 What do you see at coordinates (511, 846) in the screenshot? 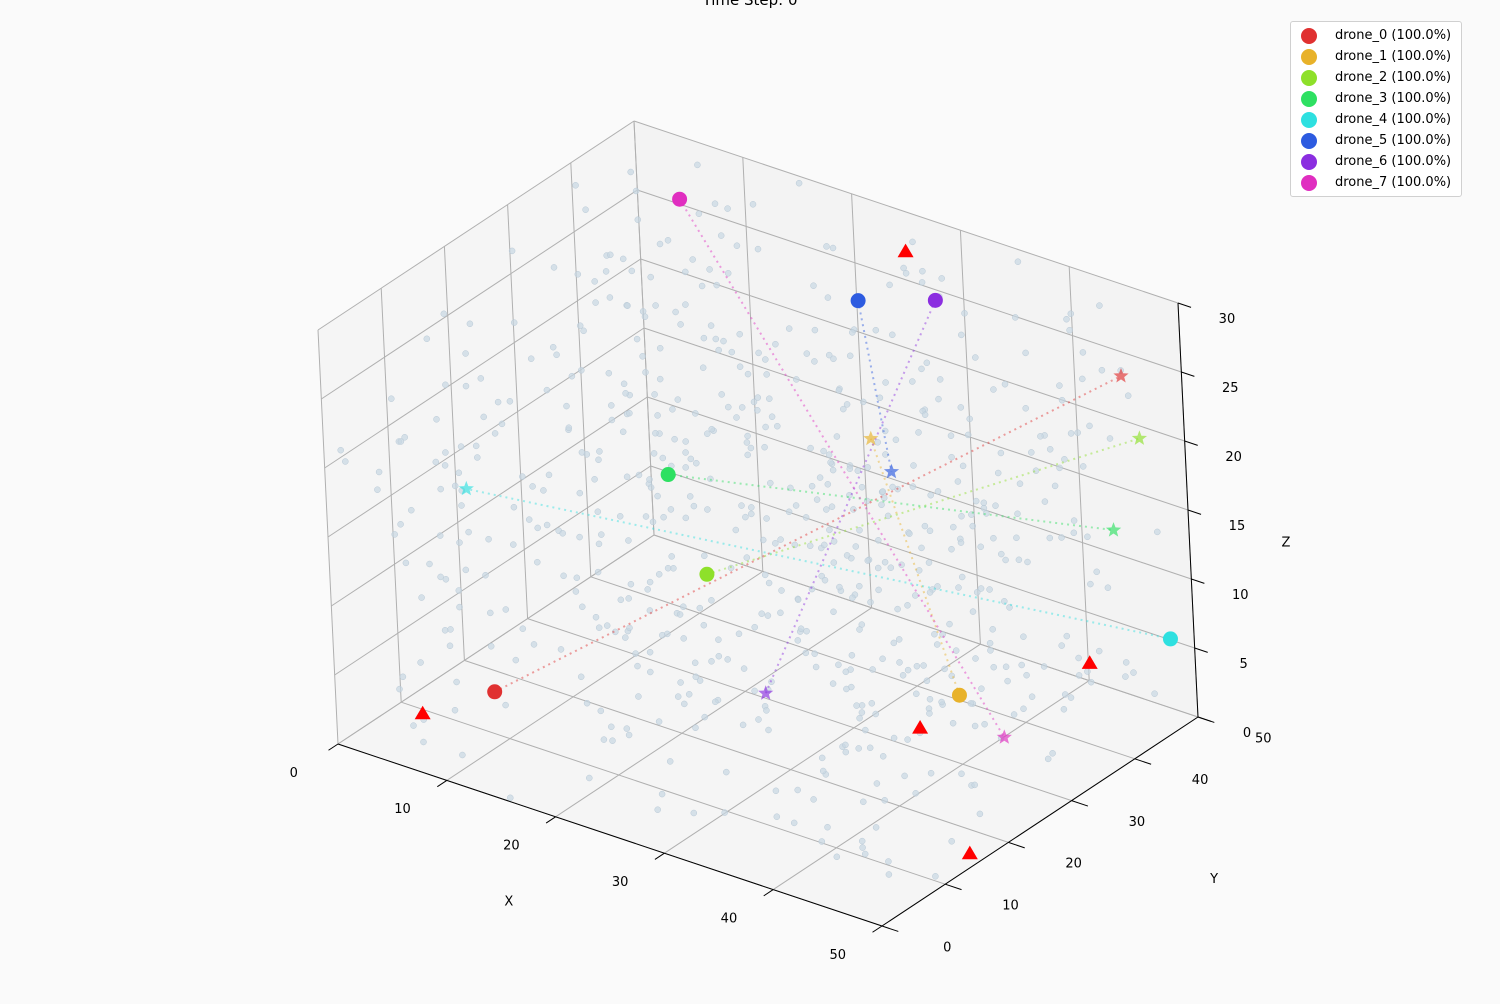
I see `x-tick-label: 20` at bounding box center [511, 846].